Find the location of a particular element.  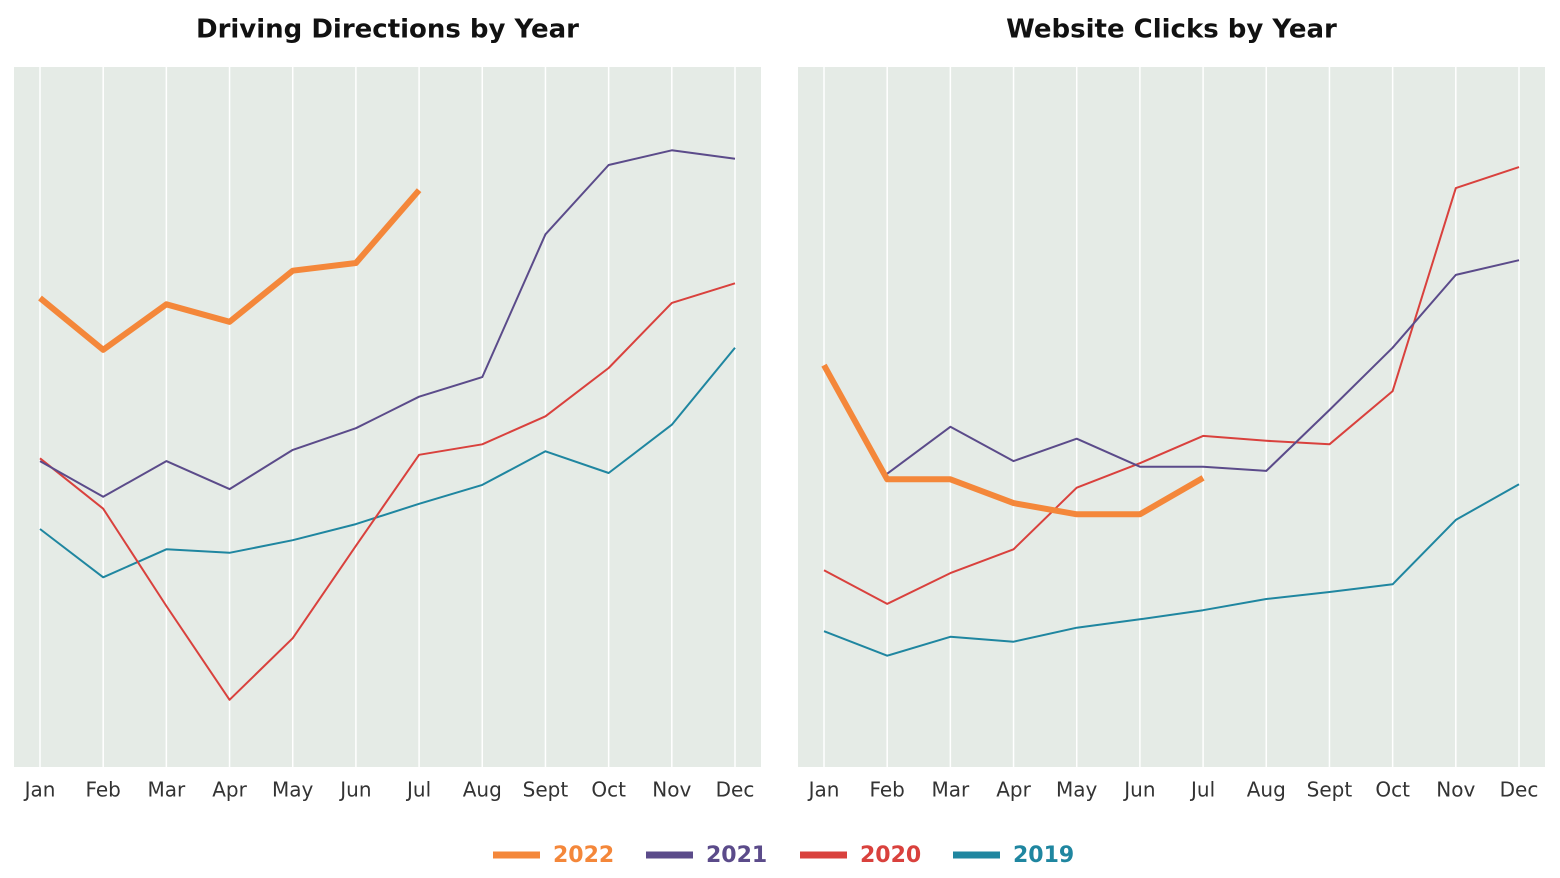

chart-title: Website Clicks by Year is located at coordinates (1171, 30).